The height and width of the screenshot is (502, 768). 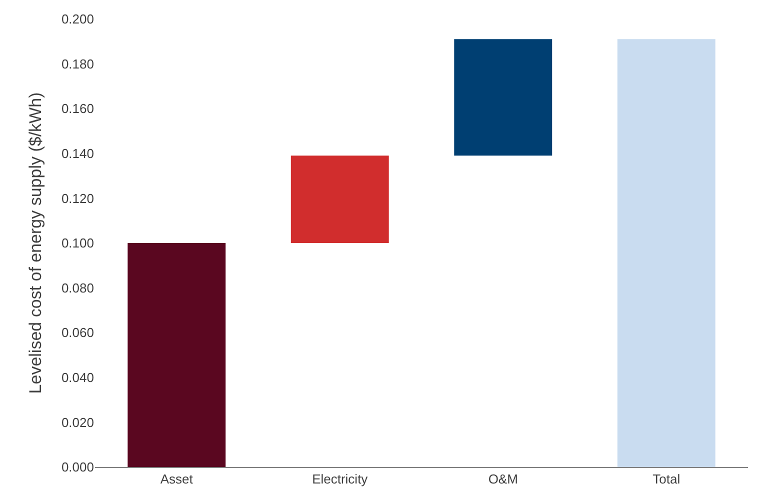 I want to click on y-axis-title: Levelised cost of energy supply ($/kWh), so click(x=36, y=243).